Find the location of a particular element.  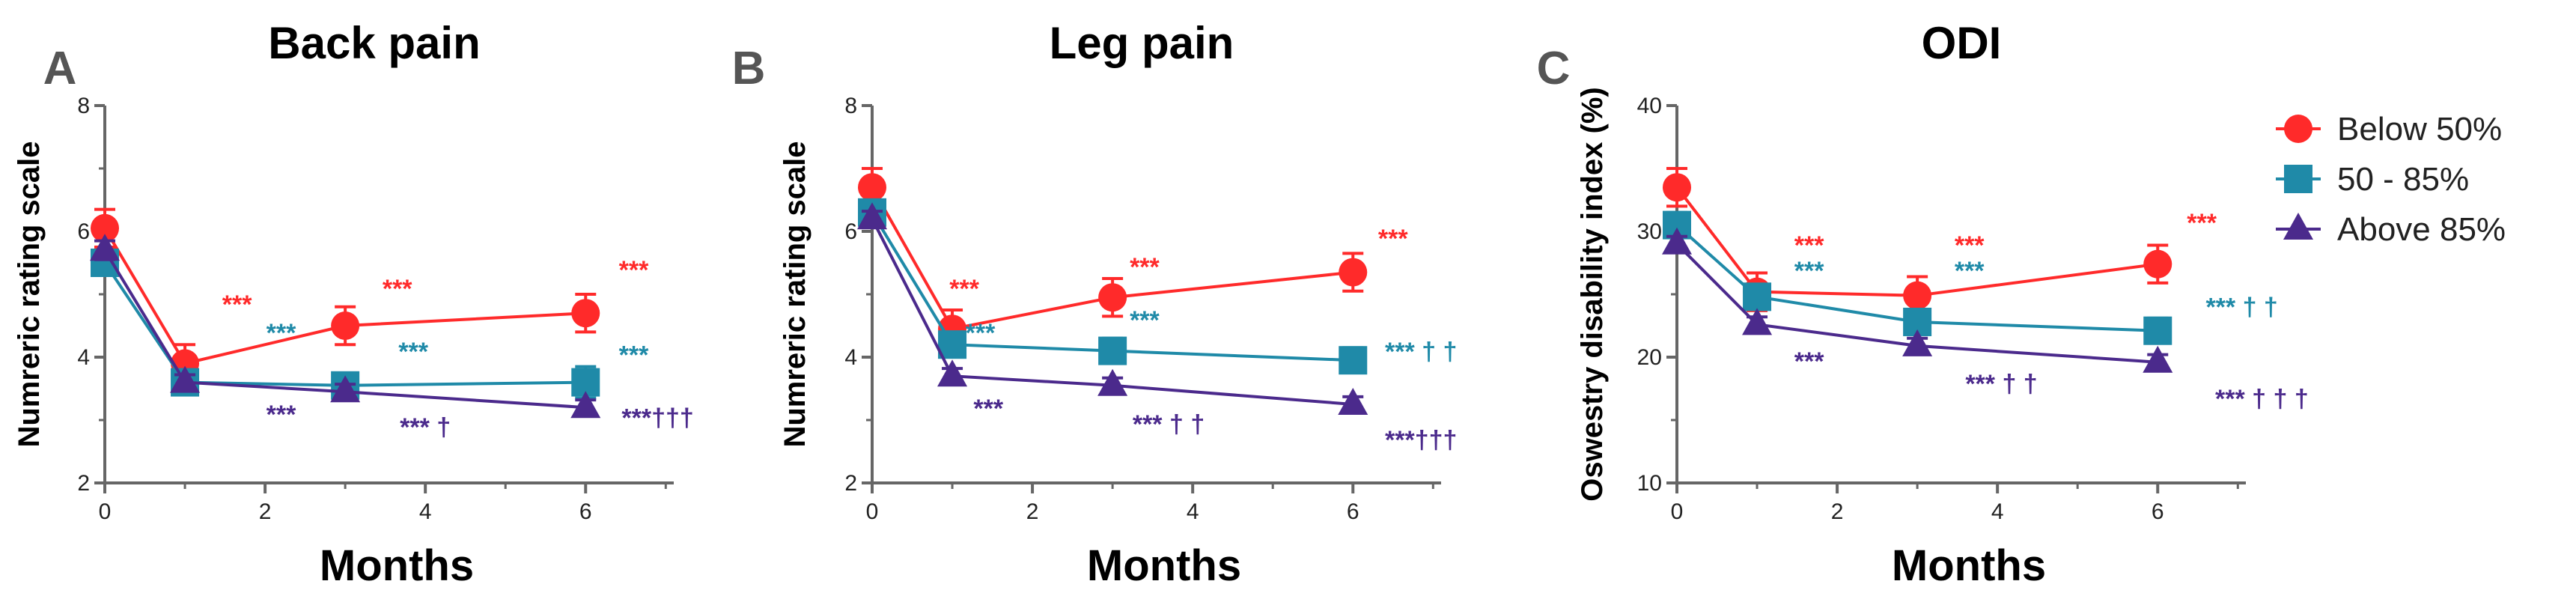

legend-label: Above 85% is located at coordinates (2421, 229).